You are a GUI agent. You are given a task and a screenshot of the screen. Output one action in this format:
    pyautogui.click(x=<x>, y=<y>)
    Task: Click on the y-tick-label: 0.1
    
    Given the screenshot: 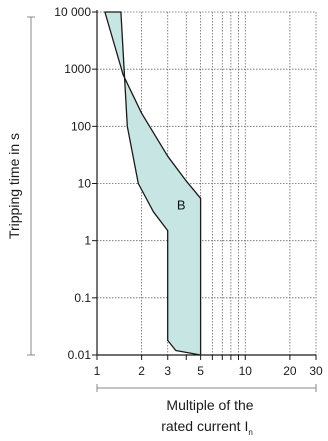 What is the action you would take?
    pyautogui.click(x=82, y=298)
    